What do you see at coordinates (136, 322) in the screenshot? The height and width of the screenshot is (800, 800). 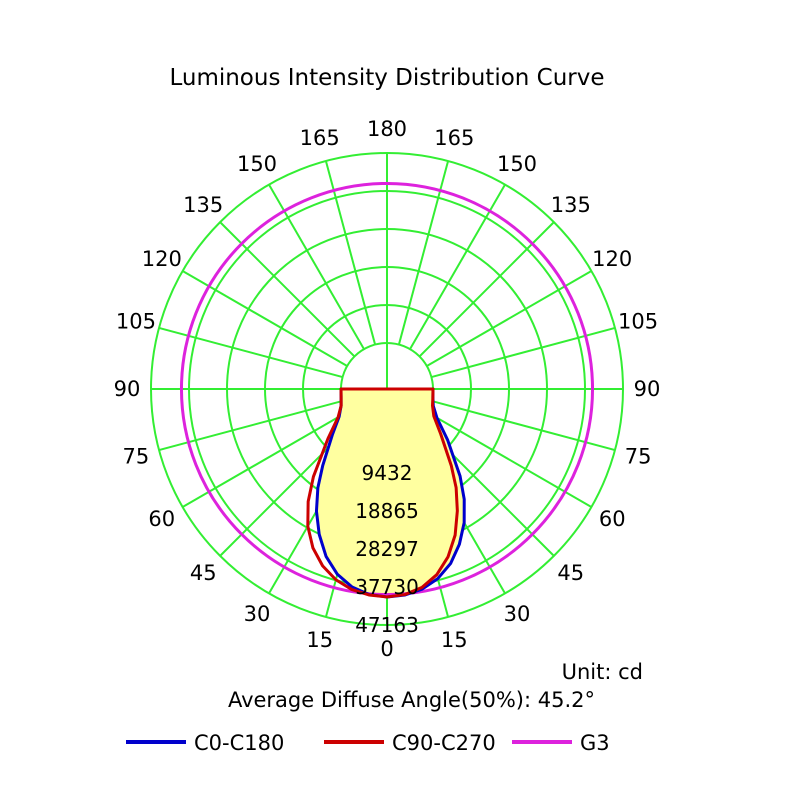 I see `angle-label-left: 105` at bounding box center [136, 322].